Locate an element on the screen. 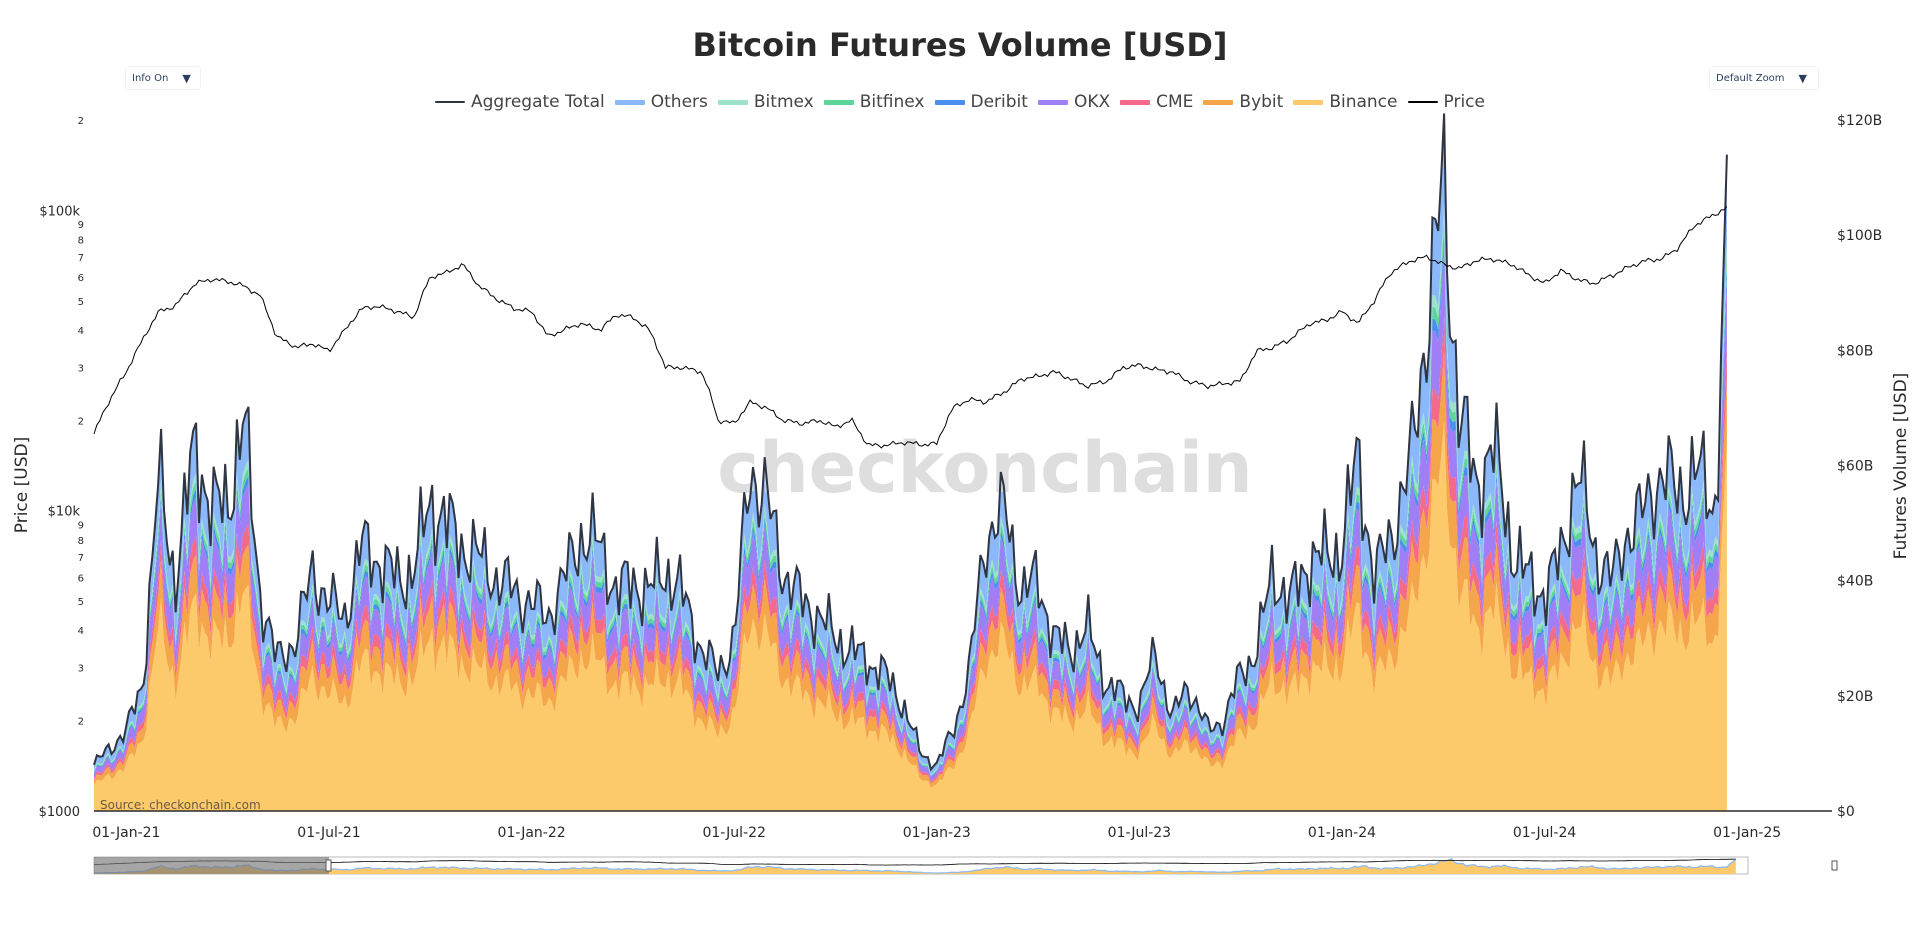  x-tick-label: 01-Jul-22 is located at coordinates (733, 833).